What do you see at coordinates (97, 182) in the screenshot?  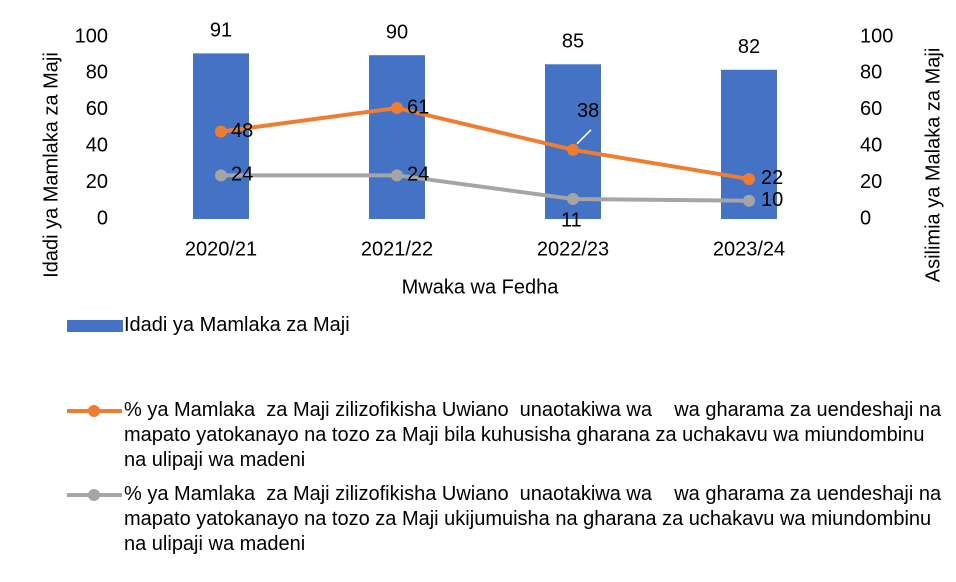 I see `y-tick-label: 20` at bounding box center [97, 182].